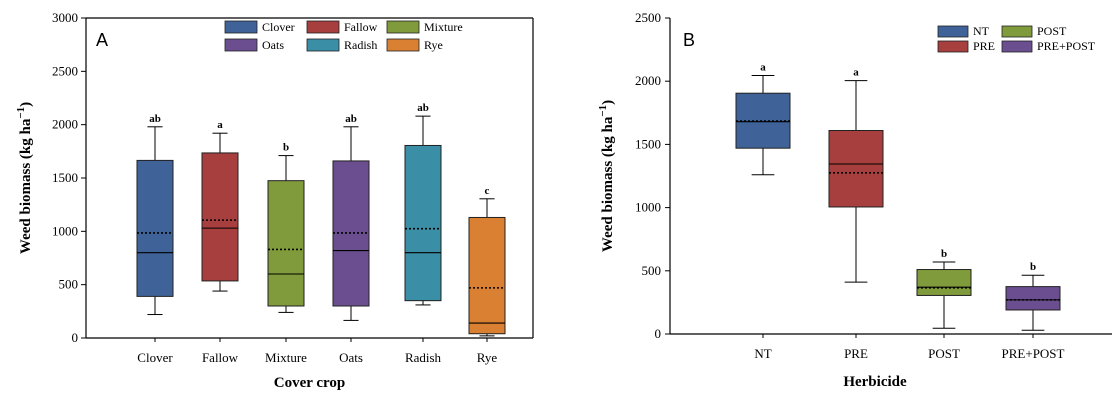 The image size is (1112, 393). I want to click on legend-label: Mixture, so click(443, 27).